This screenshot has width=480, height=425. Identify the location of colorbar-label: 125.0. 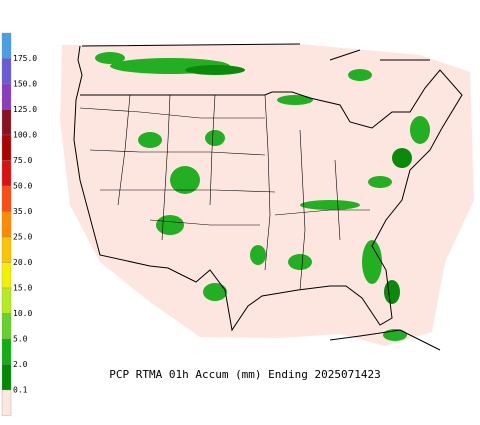
(25, 109).